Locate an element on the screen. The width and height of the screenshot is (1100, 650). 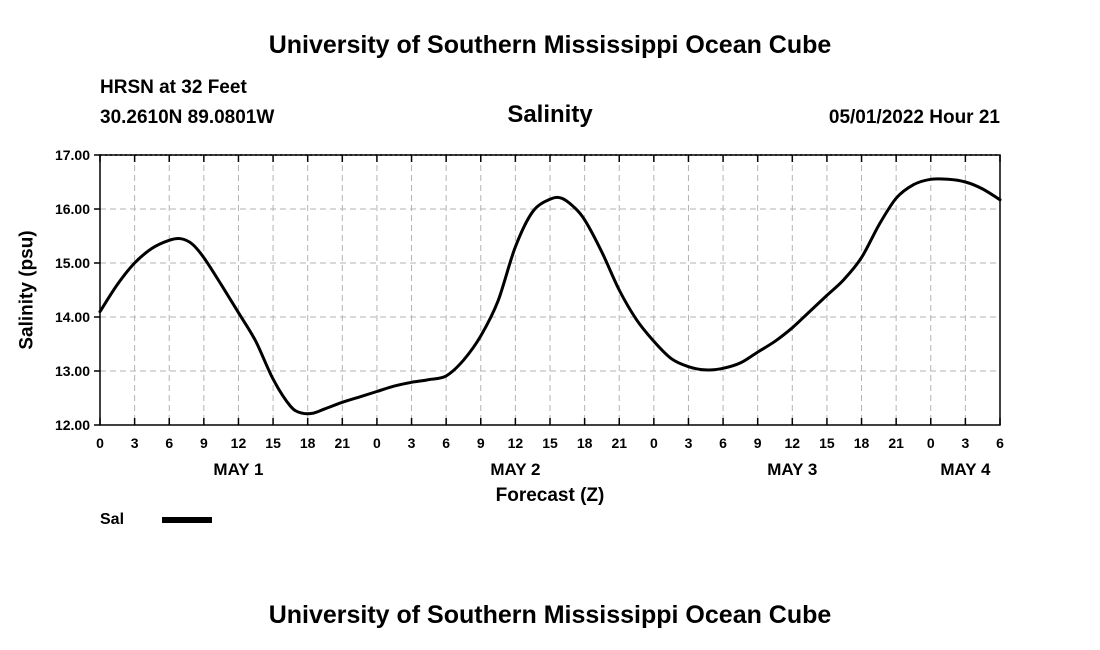
y-tick-label: 13.00 is located at coordinates (72, 371).